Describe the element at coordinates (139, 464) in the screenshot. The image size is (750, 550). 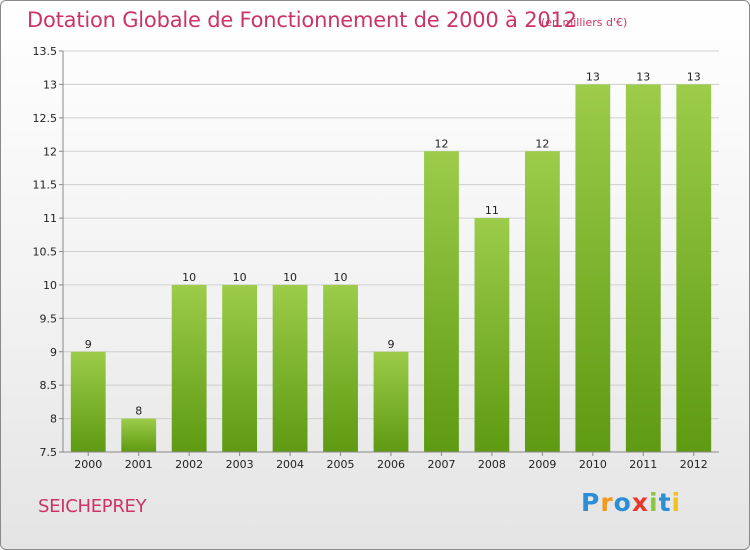
I see `x-tick-label: 2001` at that location.